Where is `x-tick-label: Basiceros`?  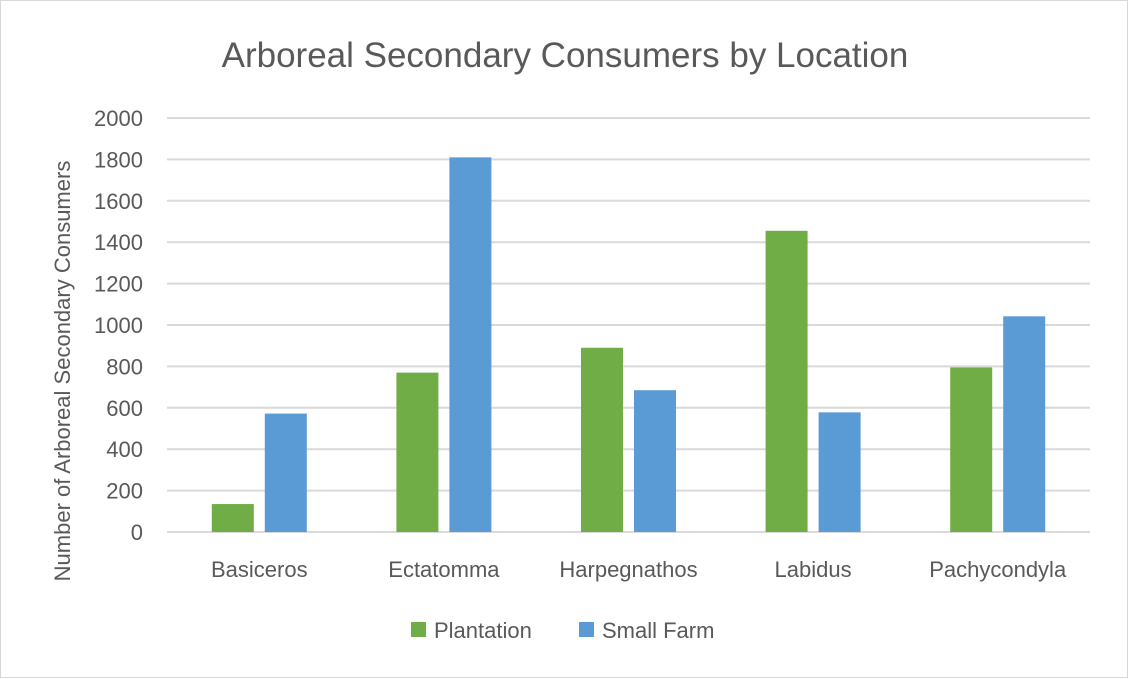
x-tick-label: Basiceros is located at coordinates (259, 569).